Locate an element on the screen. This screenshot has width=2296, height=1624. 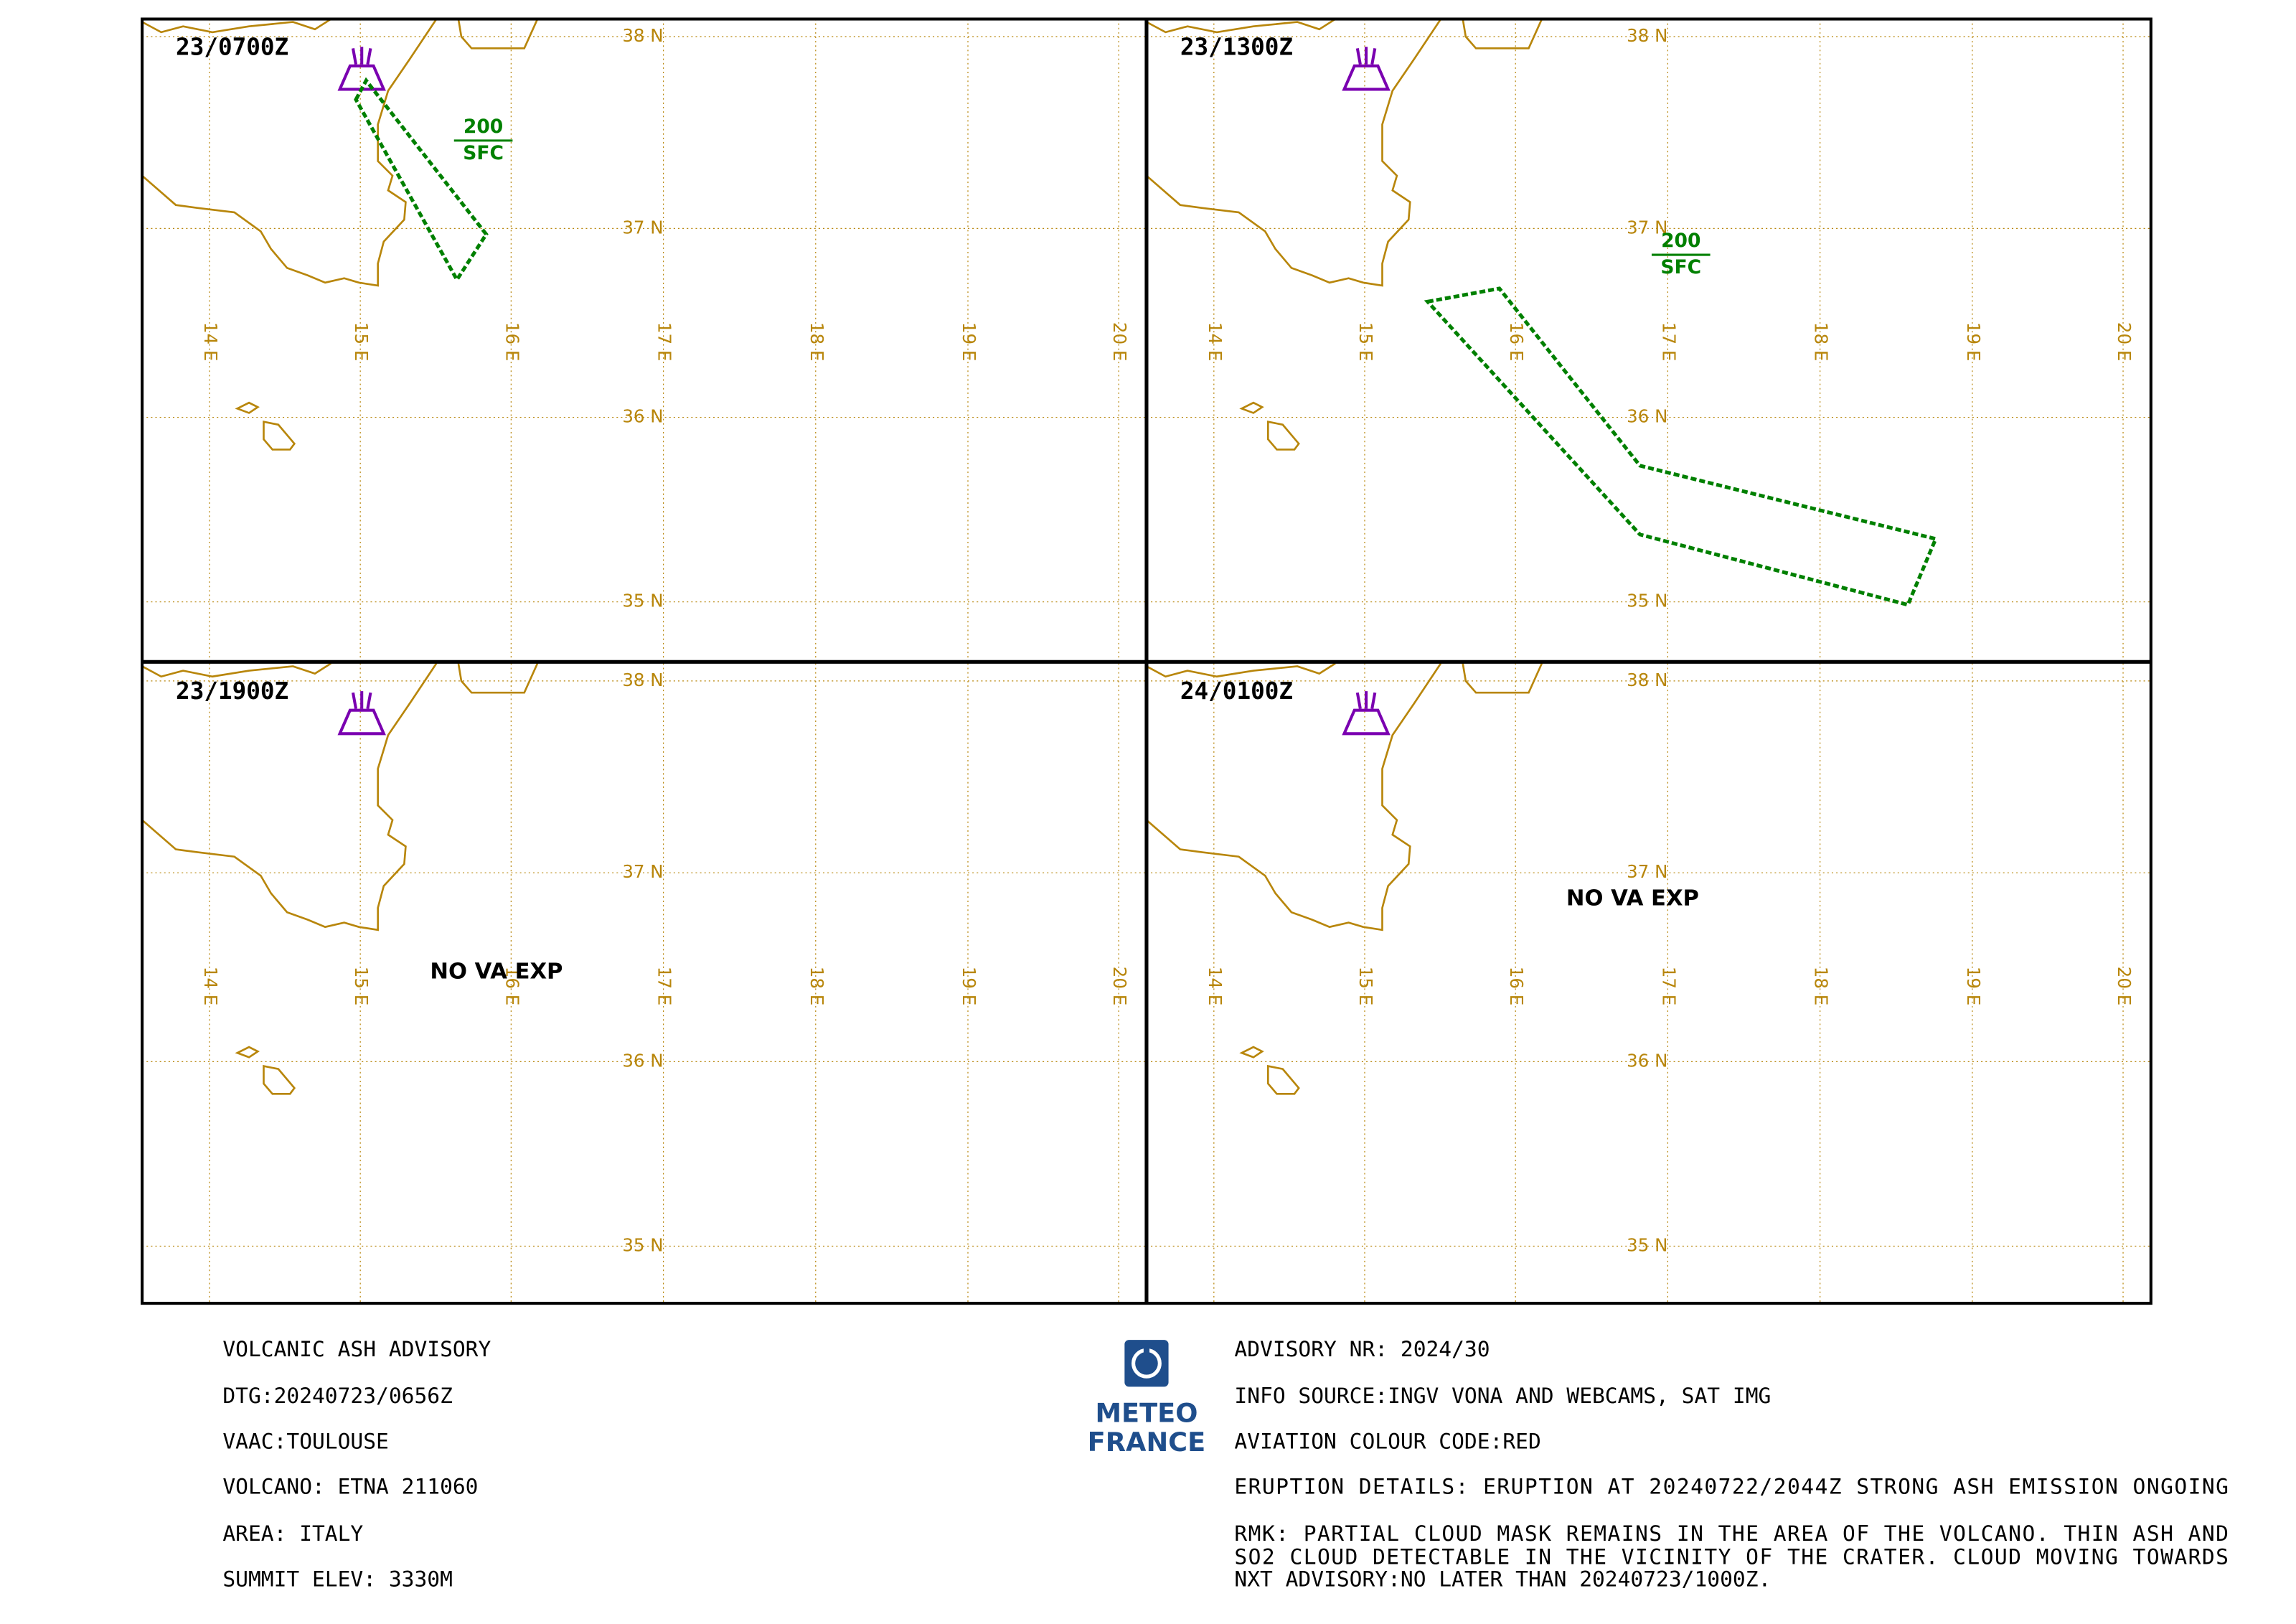
advisory-line: DTG:20240723/0656Z is located at coordinates (337, 1396).